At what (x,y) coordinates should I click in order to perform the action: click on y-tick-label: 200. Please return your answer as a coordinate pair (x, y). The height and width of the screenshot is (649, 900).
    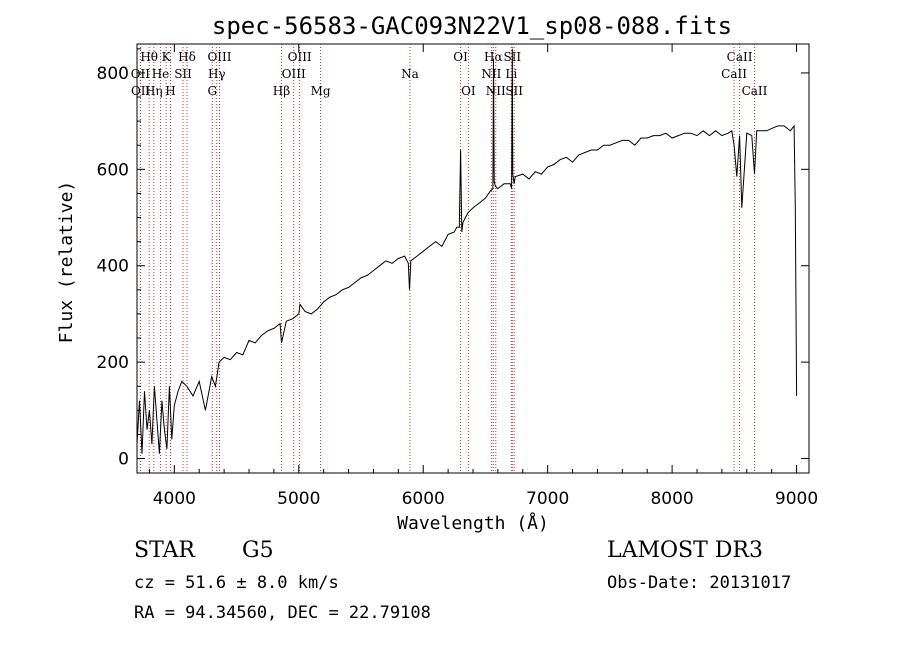
    Looking at the image, I should click on (113, 363).